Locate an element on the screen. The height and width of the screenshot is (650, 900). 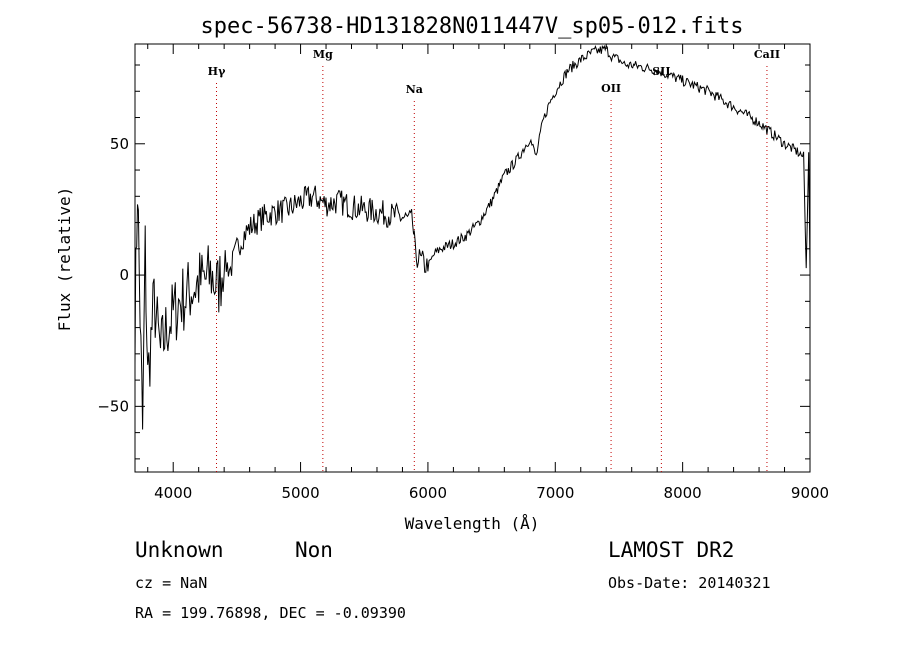
x-tick-label: 4000 is located at coordinates (173, 493).